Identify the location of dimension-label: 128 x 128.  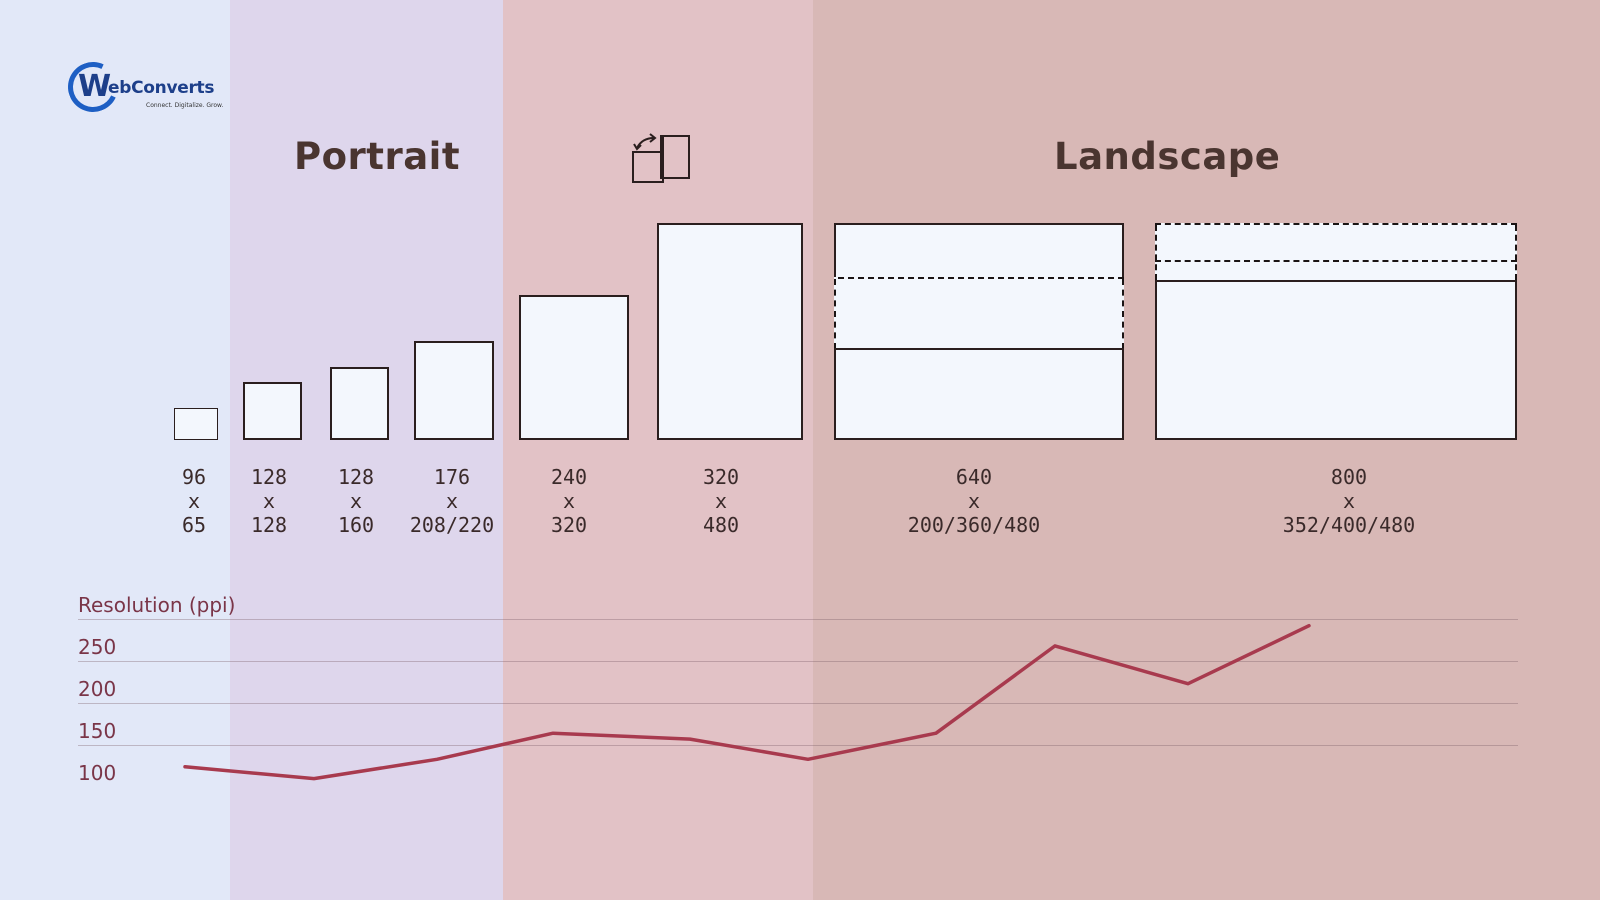
(269, 501).